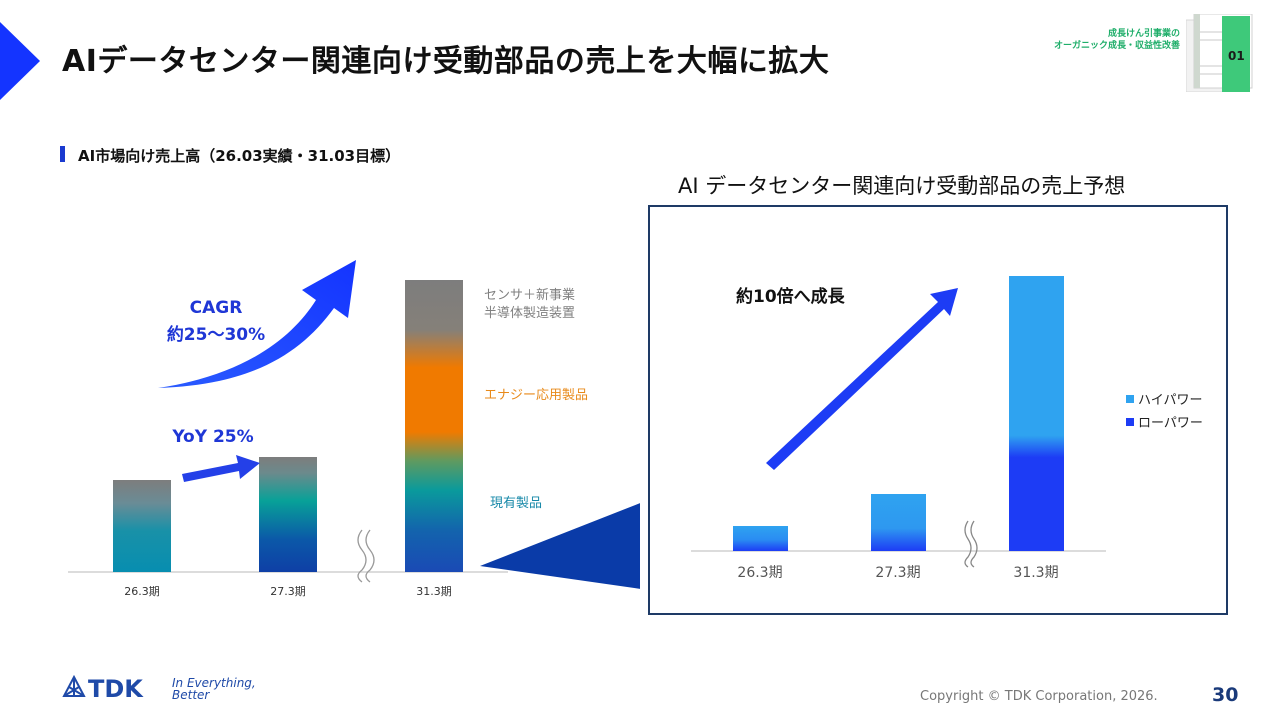  What do you see at coordinates (862, 379) in the screenshot?
I see `growth-arrow` at bounding box center [862, 379].